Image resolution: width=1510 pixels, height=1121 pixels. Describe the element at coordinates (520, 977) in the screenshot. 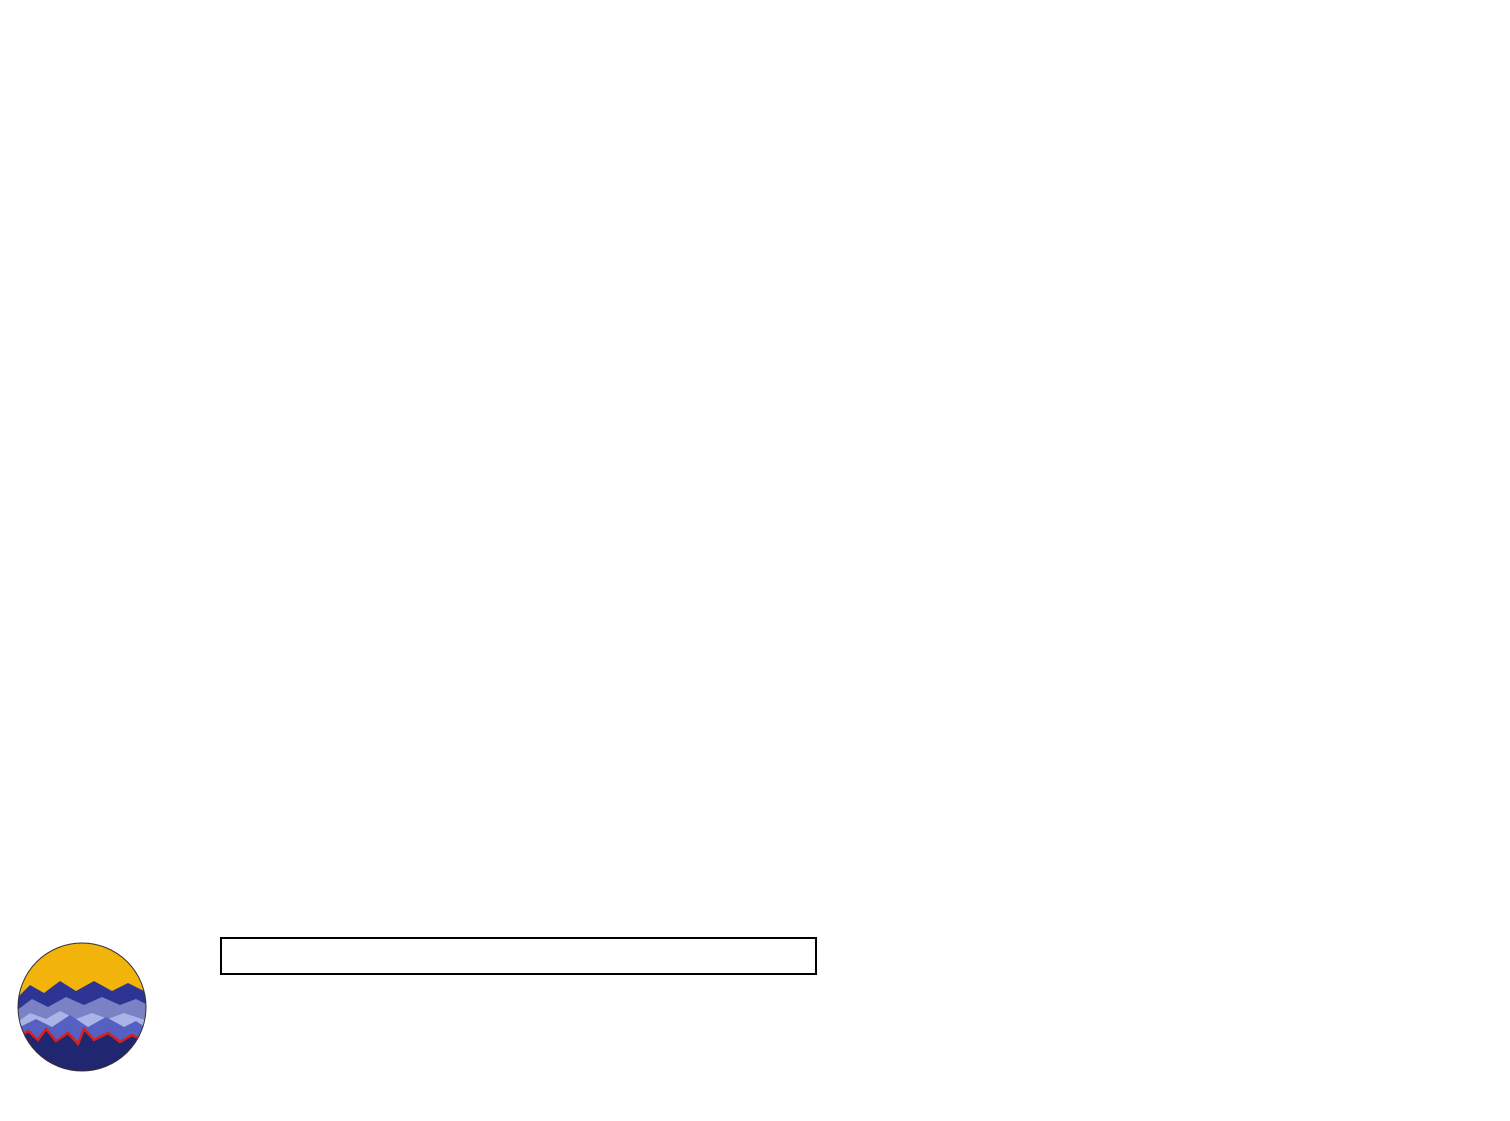

I see `colorbar` at that location.